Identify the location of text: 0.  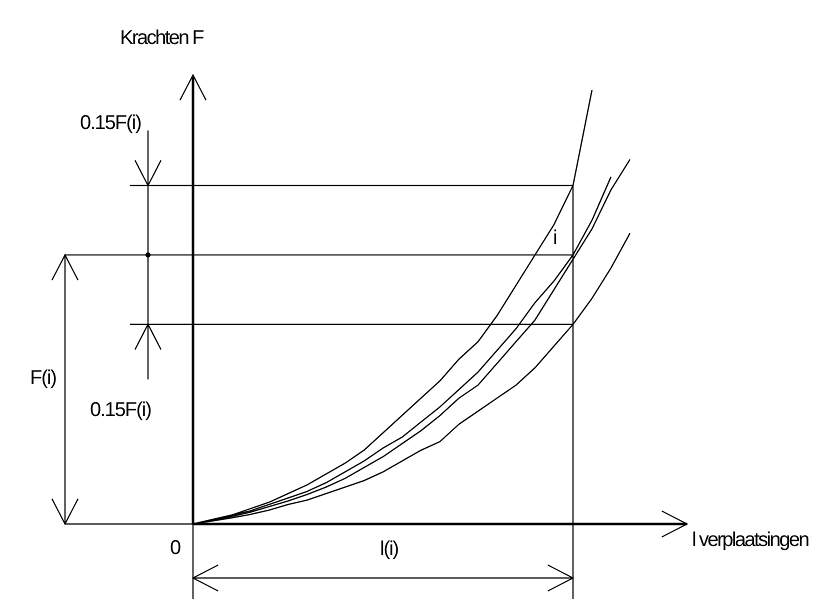
(175, 548).